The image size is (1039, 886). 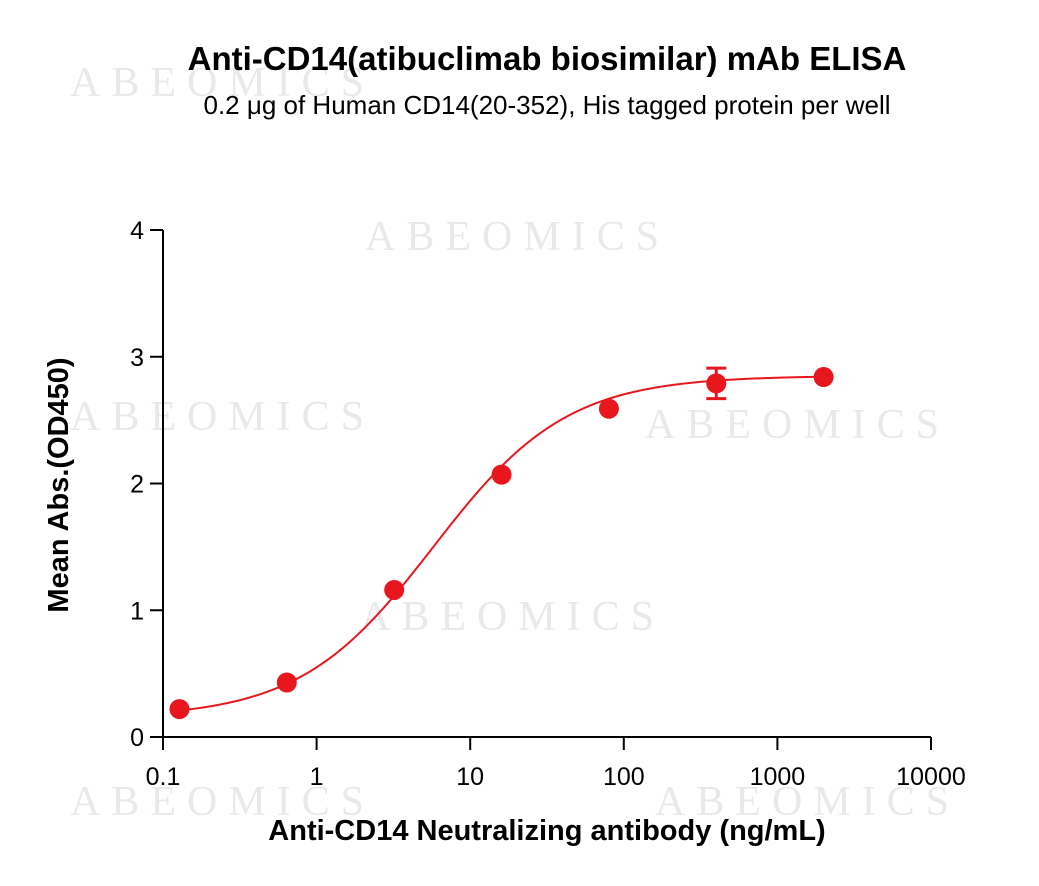 What do you see at coordinates (778, 777) in the screenshot?
I see `x-tick-label: 1000` at bounding box center [778, 777].